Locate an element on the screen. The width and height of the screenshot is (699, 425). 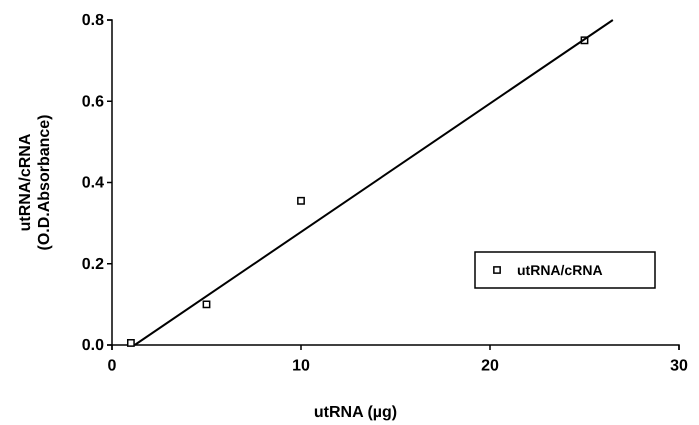
legend-label: utRNA/cRNA is located at coordinates (560, 270).